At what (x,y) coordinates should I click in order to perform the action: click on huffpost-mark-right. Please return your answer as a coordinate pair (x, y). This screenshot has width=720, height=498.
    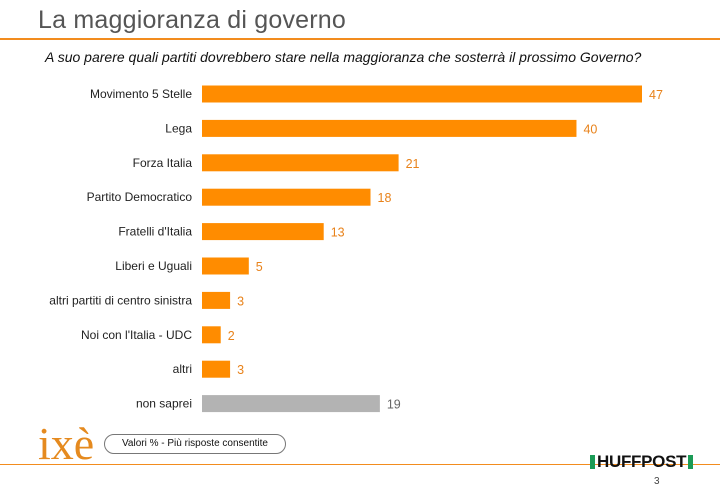
    Looking at the image, I should click on (691, 462).